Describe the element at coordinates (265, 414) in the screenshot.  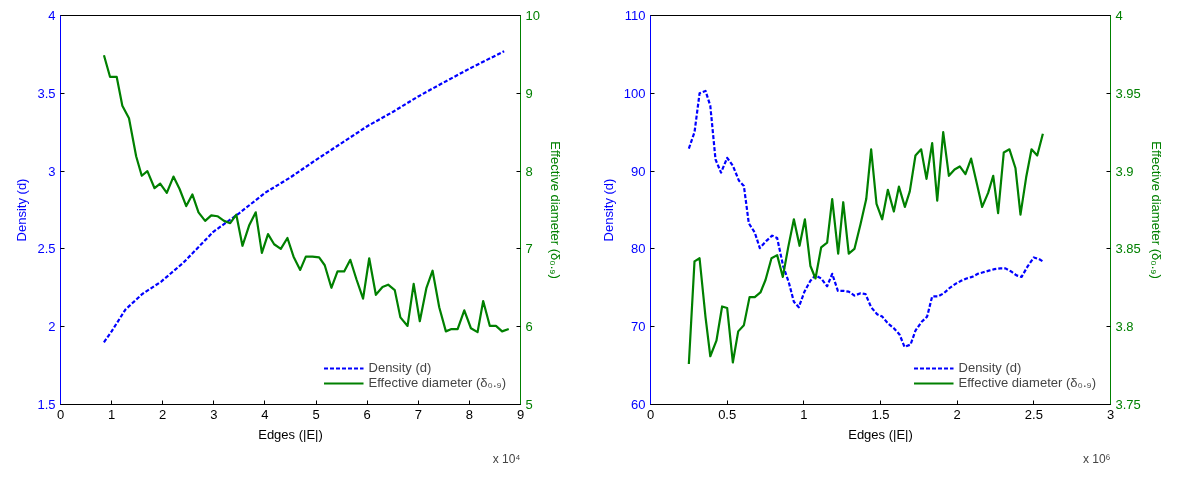
I see `x-tick-label: 4` at that location.